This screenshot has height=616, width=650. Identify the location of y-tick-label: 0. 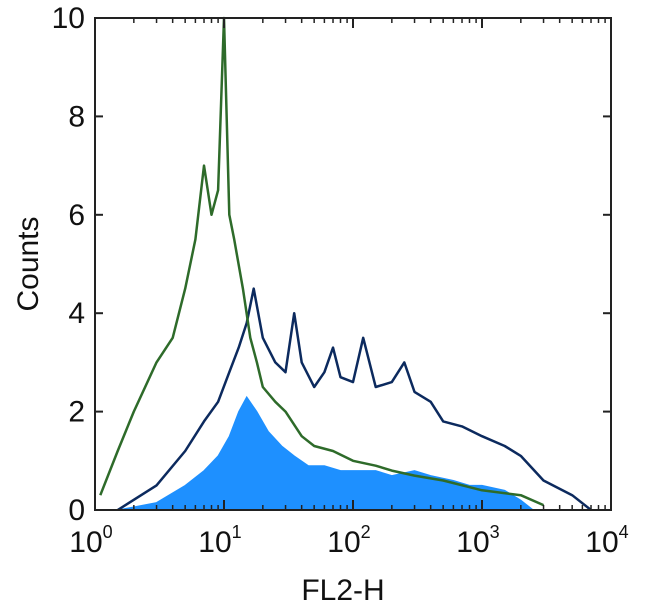
(76, 510).